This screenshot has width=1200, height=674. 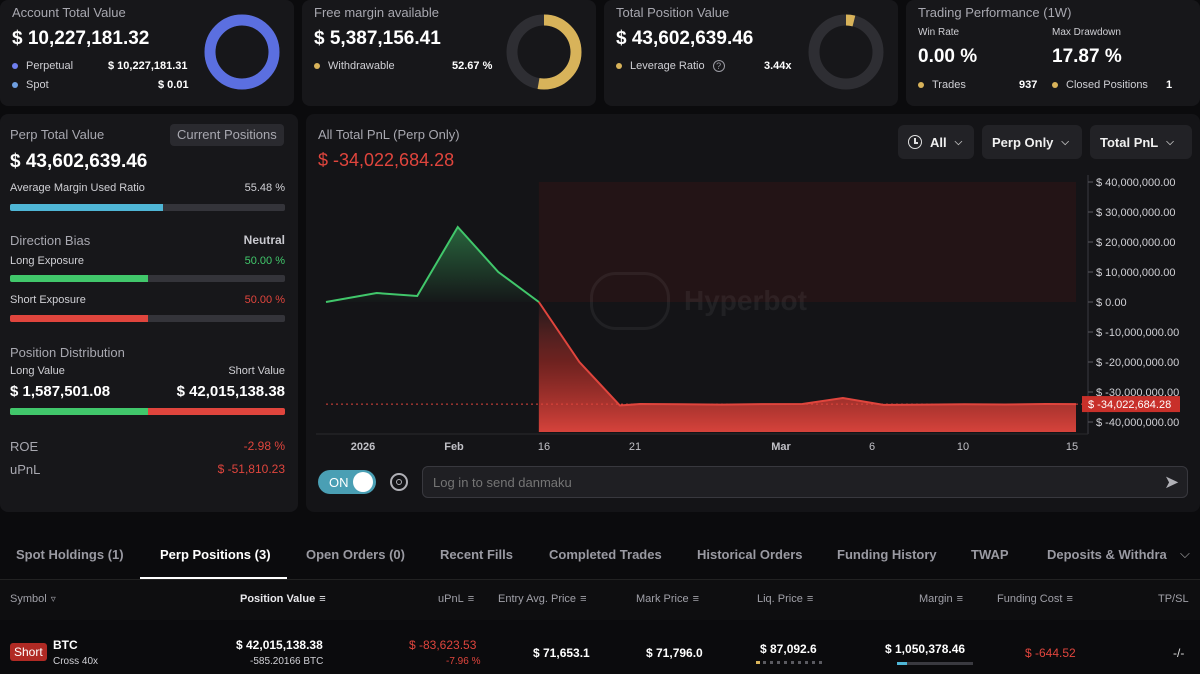 What do you see at coordinates (781, 447) in the screenshot?
I see `x-tick-label: Mar` at bounding box center [781, 447].